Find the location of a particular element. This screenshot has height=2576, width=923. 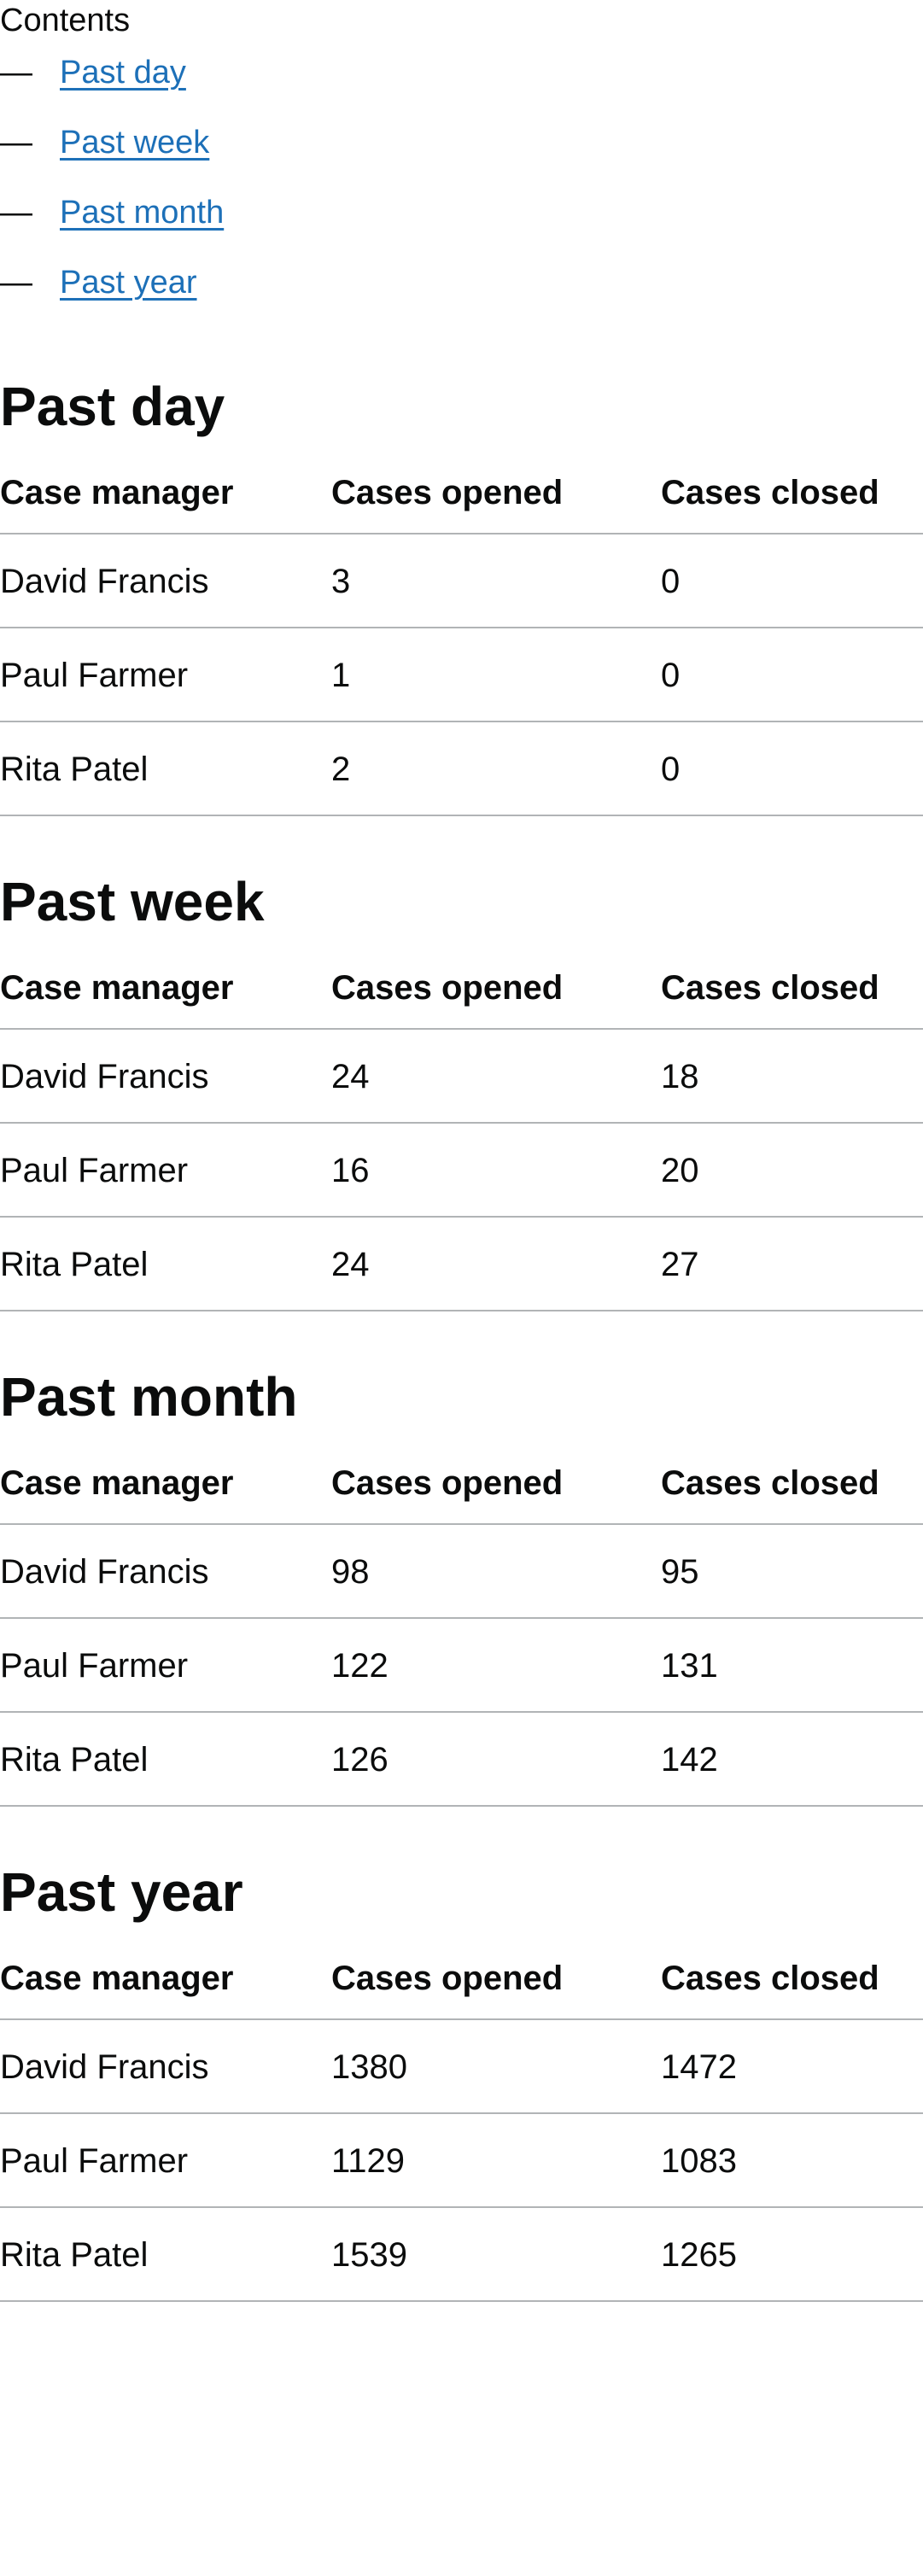

table-row: Paul Farmer 16 20 is located at coordinates (461, 1170).